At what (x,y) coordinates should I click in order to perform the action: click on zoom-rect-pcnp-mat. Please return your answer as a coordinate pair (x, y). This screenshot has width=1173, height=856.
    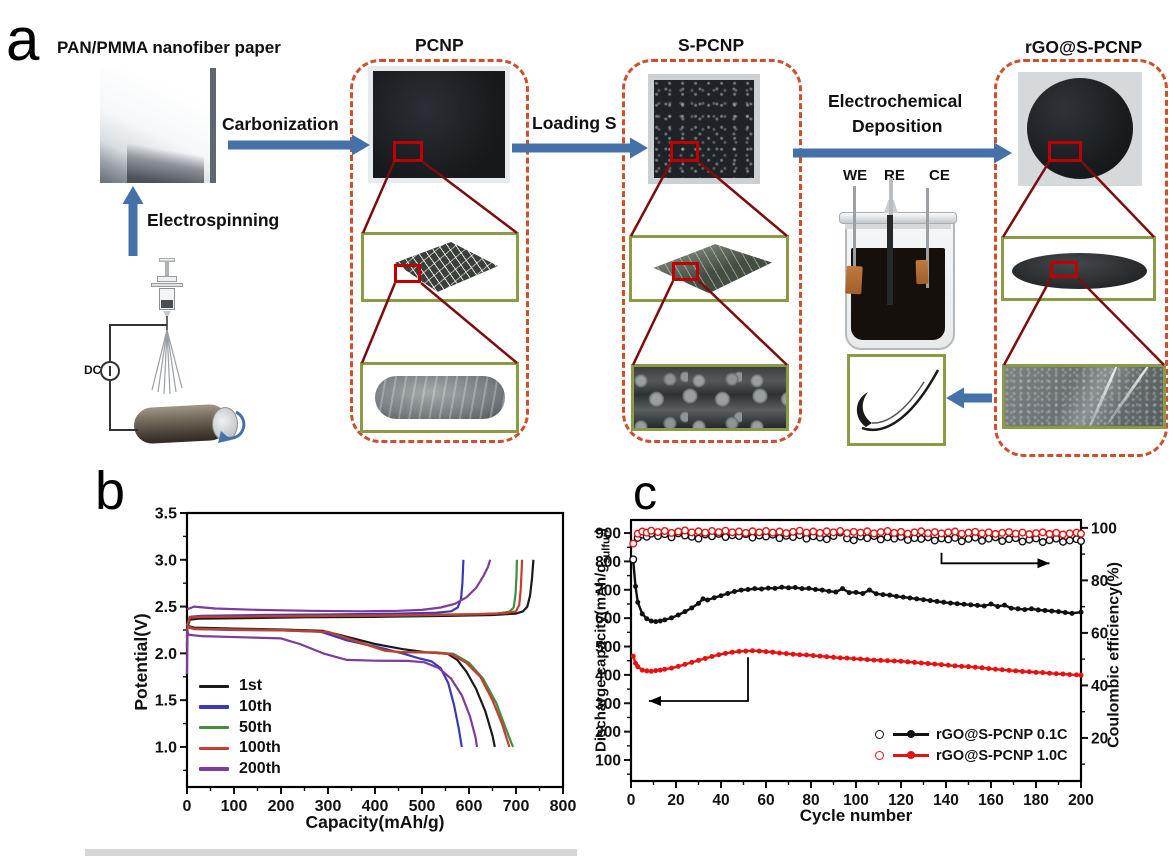
    Looking at the image, I should click on (407, 273).